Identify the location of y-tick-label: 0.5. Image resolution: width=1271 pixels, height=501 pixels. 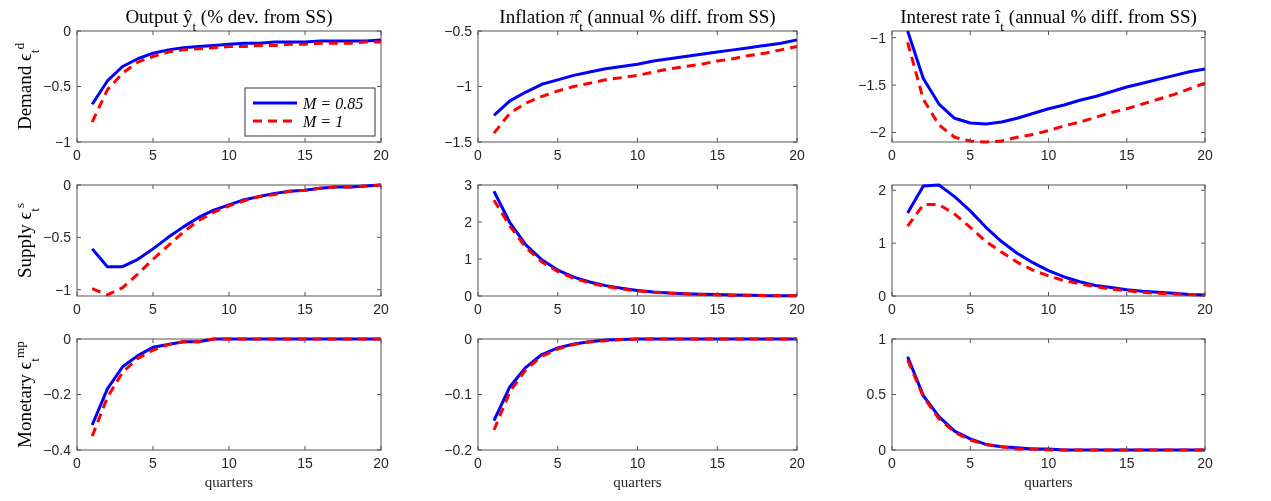
(876, 394).